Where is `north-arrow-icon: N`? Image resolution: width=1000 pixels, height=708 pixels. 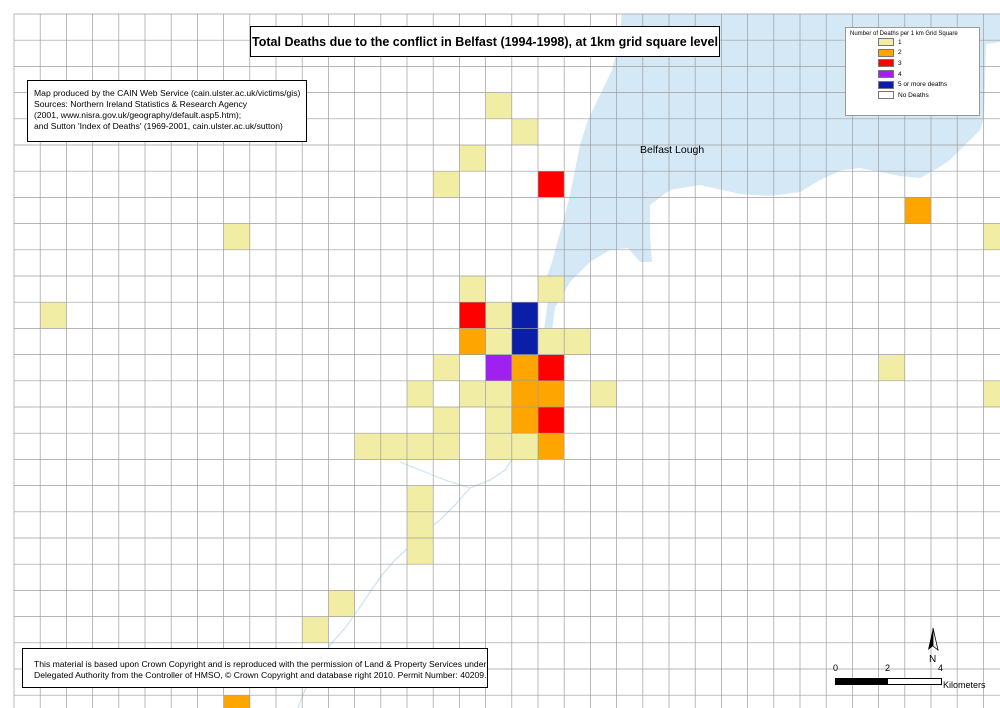 north-arrow-icon: N is located at coordinates (933, 646).